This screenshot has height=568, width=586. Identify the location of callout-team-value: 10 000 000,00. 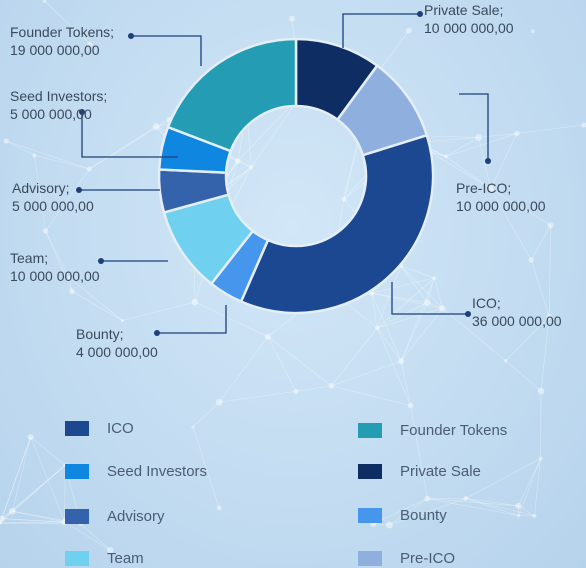
(55, 276).